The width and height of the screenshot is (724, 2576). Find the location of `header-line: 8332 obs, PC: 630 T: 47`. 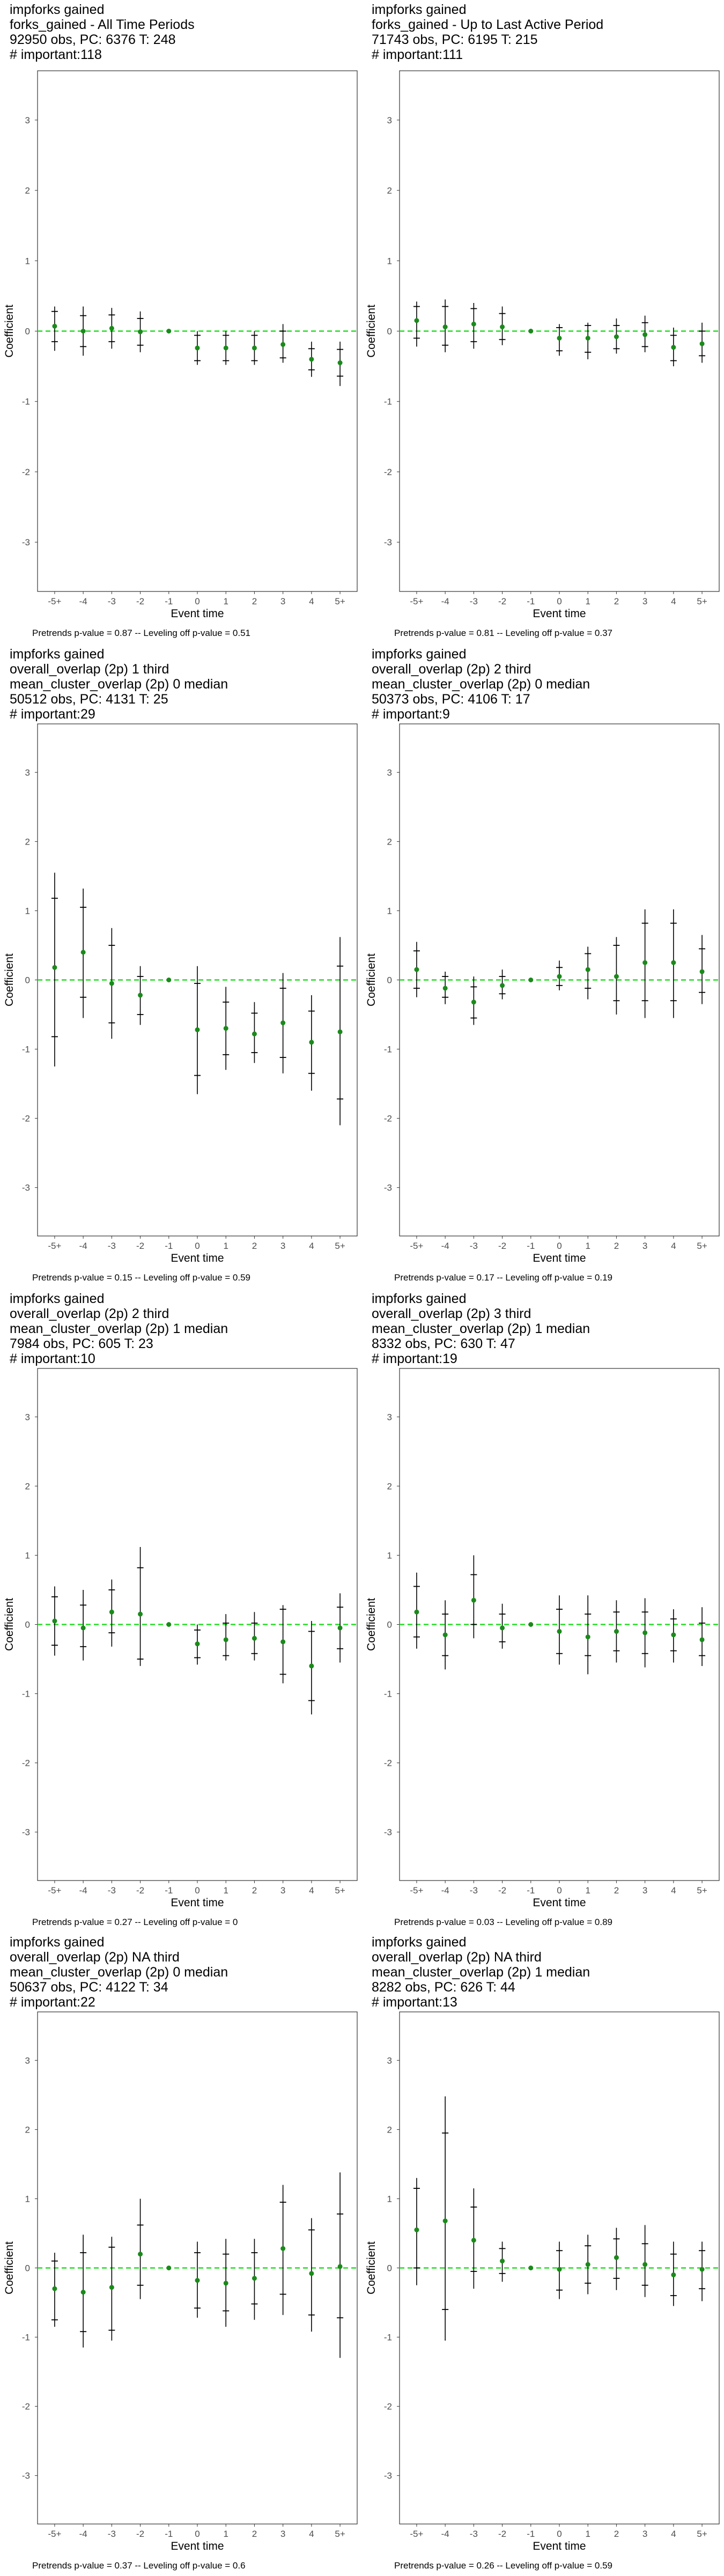

header-line: 8332 obs, PC: 630 T: 47 is located at coordinates (443, 1343).